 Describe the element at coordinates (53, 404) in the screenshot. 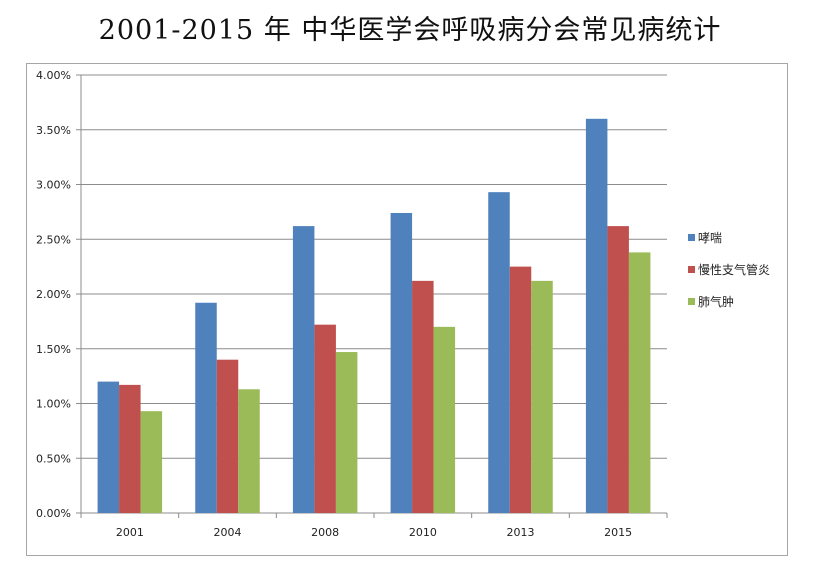

I see `y-tick-label: 1.00%` at that location.